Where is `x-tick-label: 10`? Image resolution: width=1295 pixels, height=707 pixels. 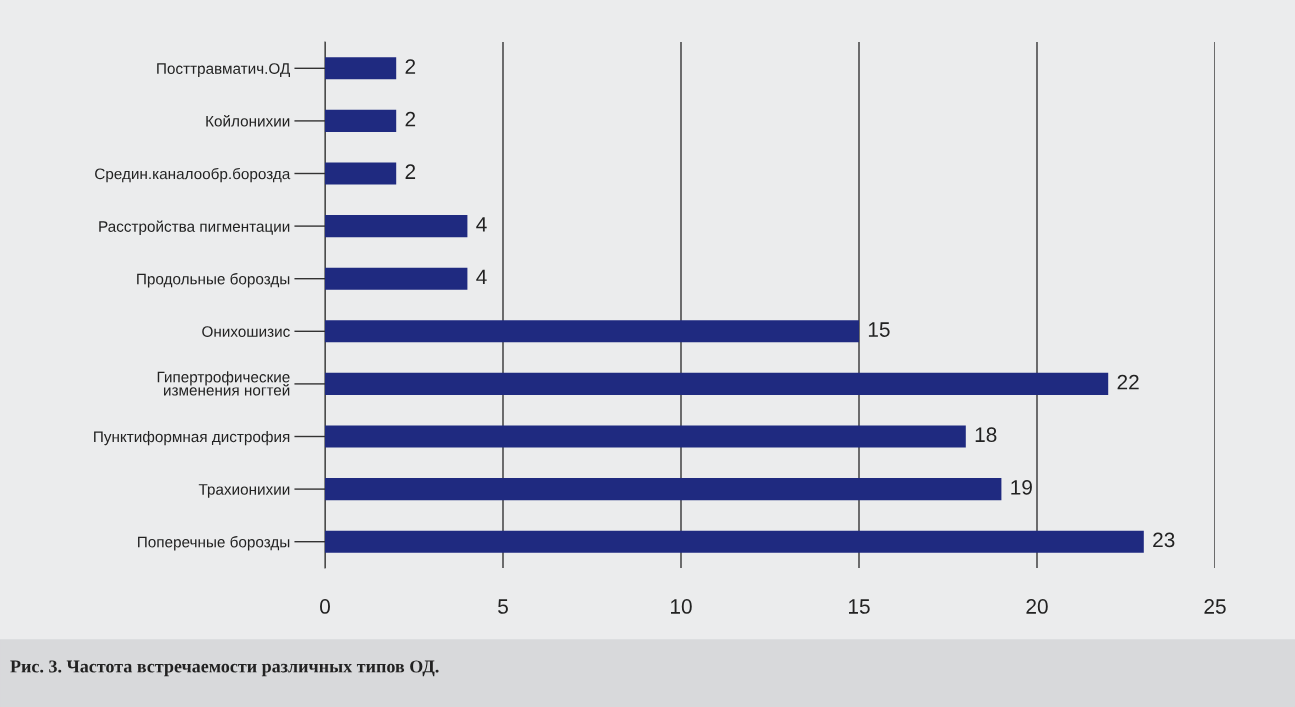
x-tick-label: 10 is located at coordinates (681, 606).